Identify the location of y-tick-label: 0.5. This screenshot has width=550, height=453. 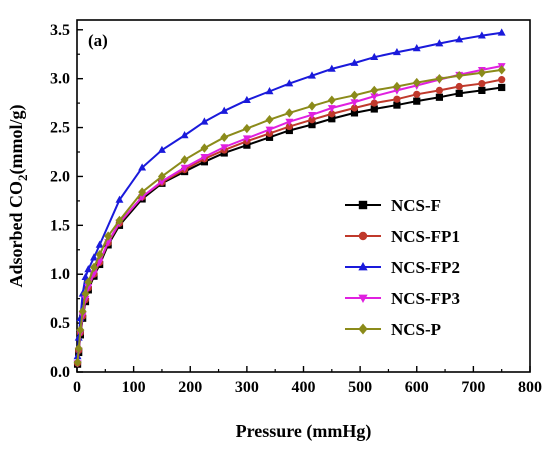
(60, 323).